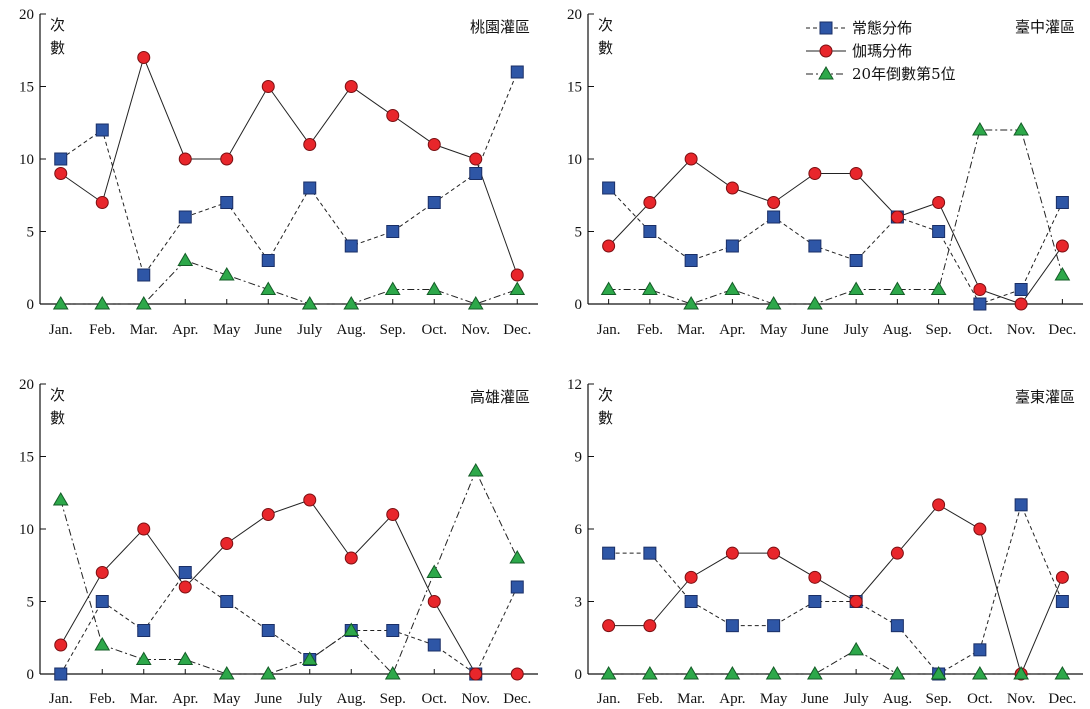  I want to click on y-tick-label: 5, so click(579, 233).